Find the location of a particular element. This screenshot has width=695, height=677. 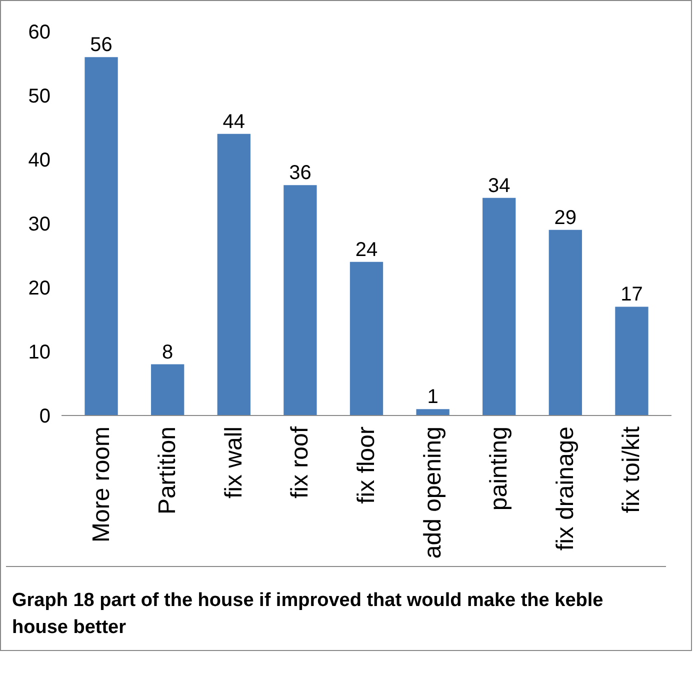

x-tick-label: Partition is located at coordinates (168, 470).